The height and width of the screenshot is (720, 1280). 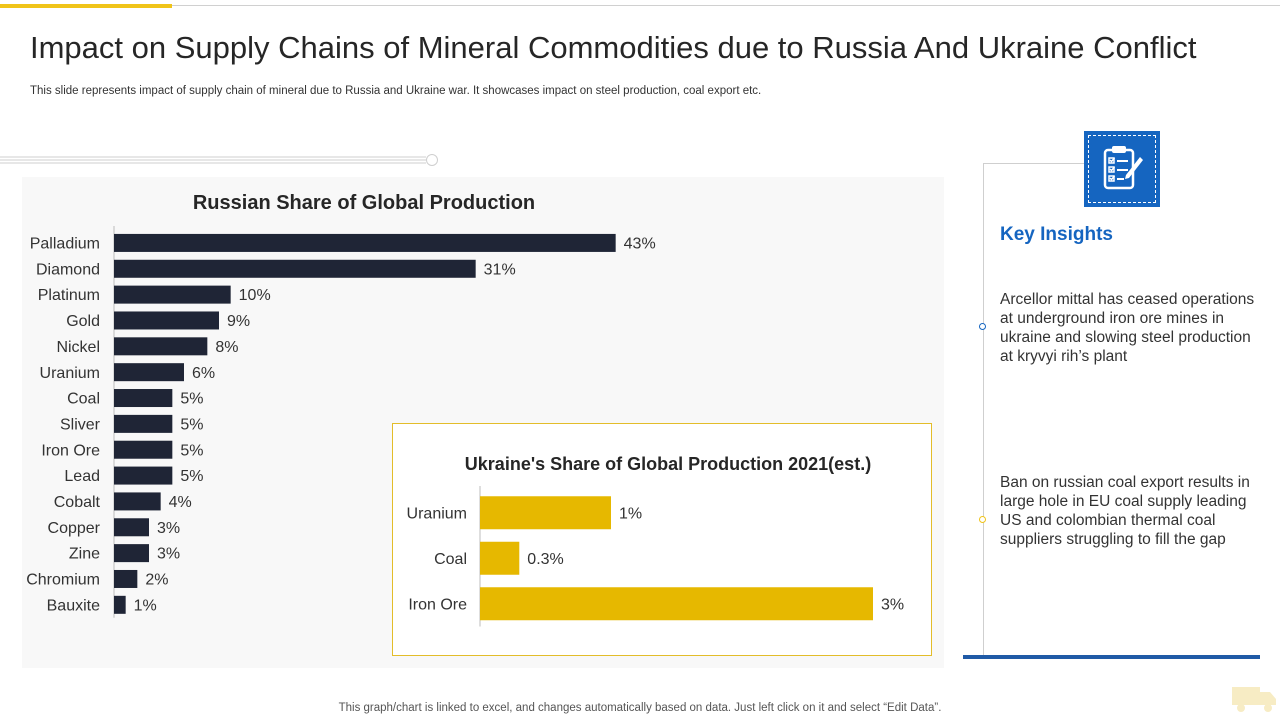 What do you see at coordinates (437, 513) in the screenshot?
I see `ukraine-tick-label: Uranium` at bounding box center [437, 513].